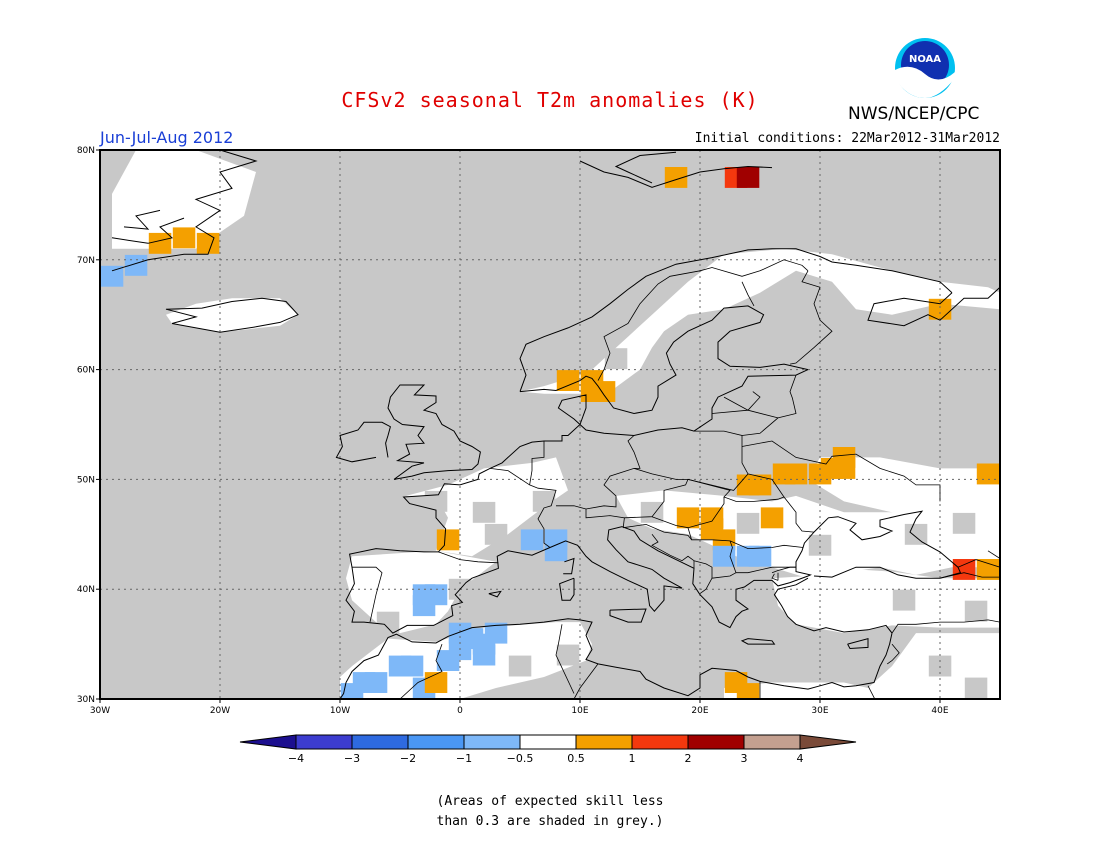 The width and height of the screenshot is (1100, 850). I want to click on colorbar: −4 −3 −2 −1 −0.5 0.5 1 2 3 4, so click(548, 749).